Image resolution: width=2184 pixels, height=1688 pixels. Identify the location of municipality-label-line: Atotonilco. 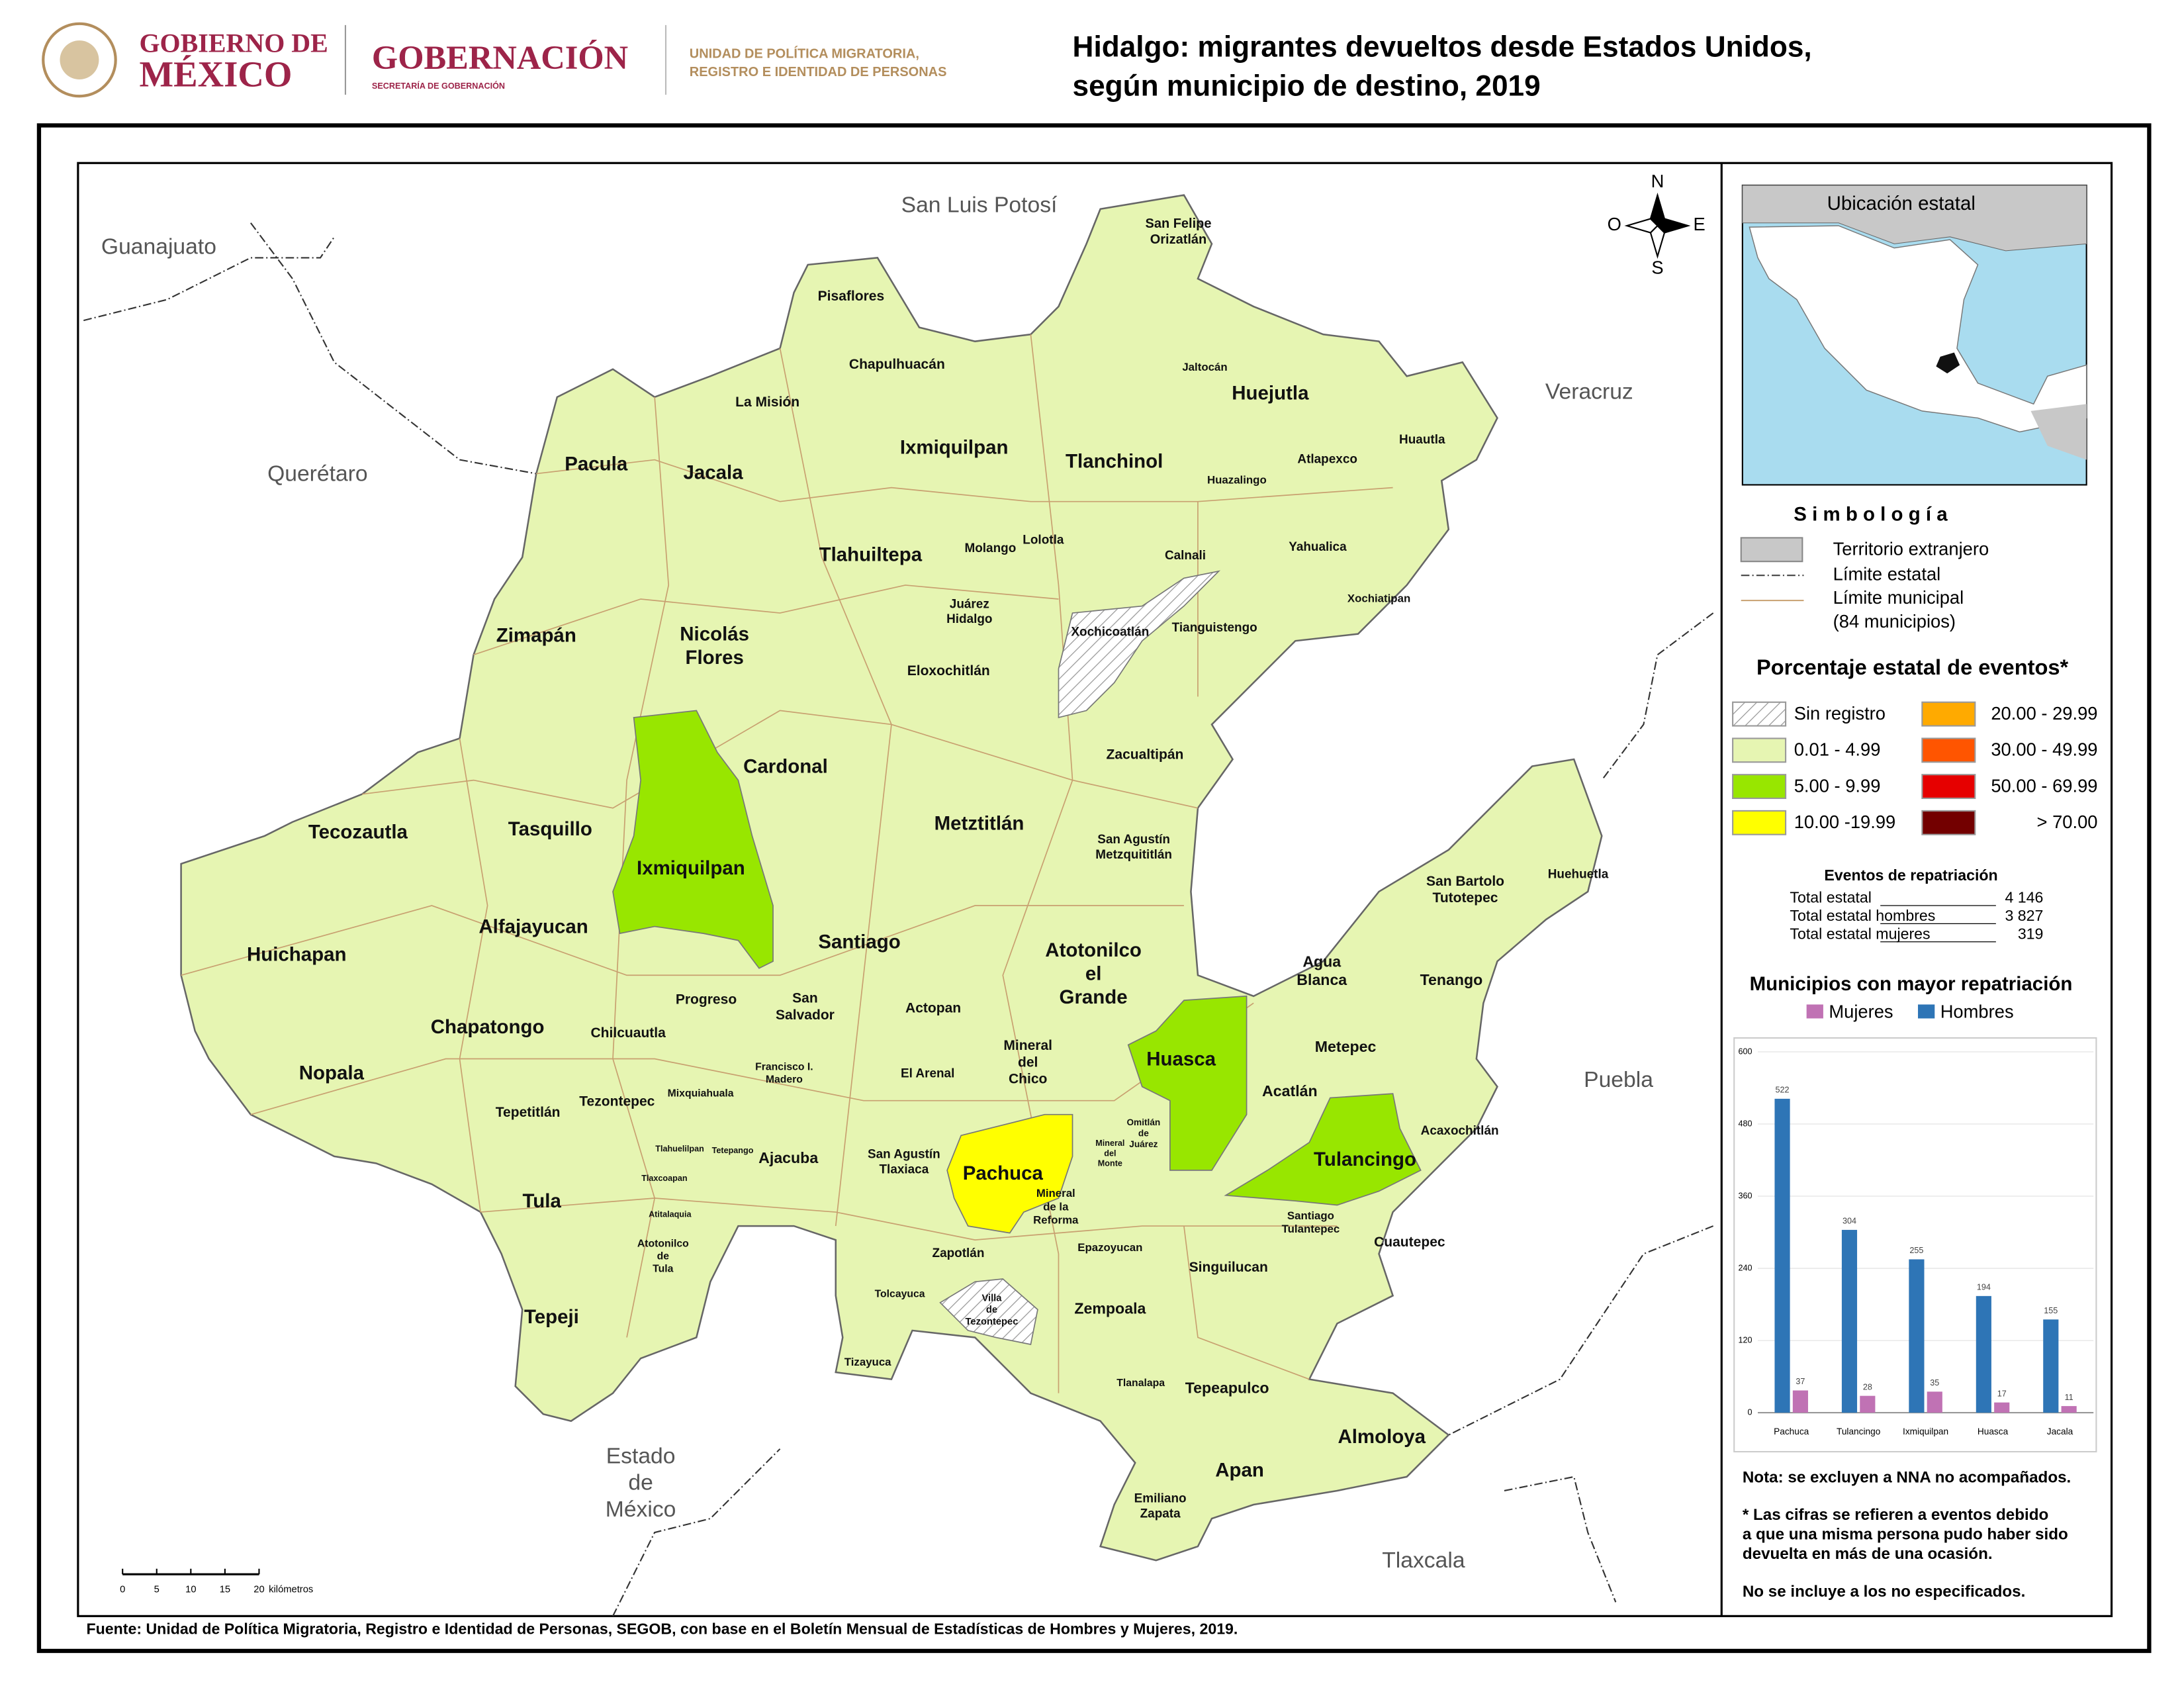
(663, 1244).